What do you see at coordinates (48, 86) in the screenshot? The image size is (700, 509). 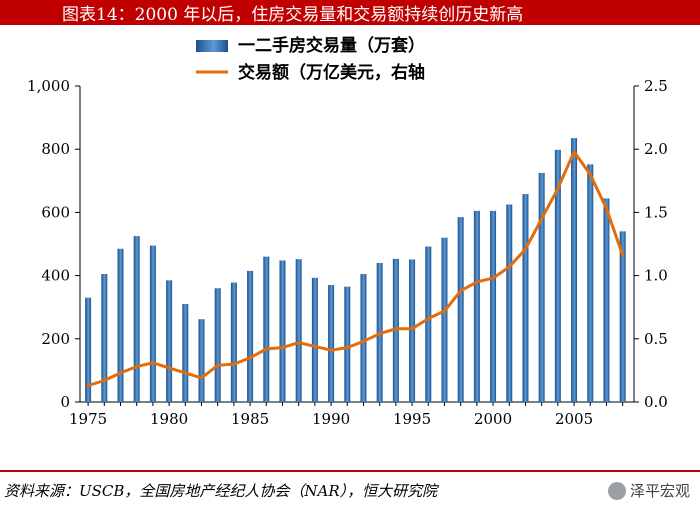 I see `left-tick-label: 1,000` at bounding box center [48, 86].